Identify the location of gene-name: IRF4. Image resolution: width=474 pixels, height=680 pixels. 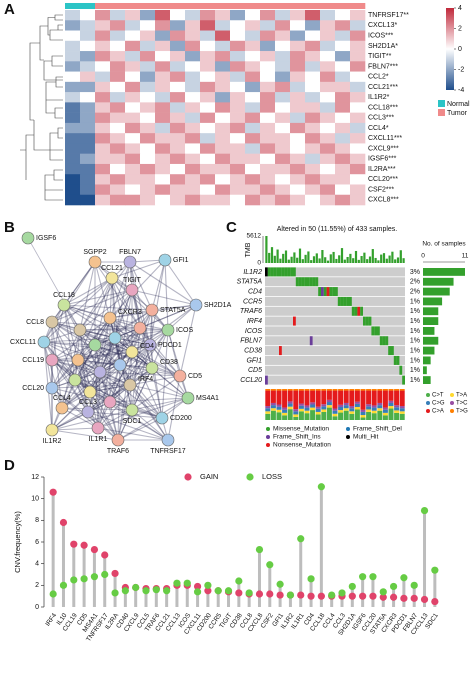
(254, 321).